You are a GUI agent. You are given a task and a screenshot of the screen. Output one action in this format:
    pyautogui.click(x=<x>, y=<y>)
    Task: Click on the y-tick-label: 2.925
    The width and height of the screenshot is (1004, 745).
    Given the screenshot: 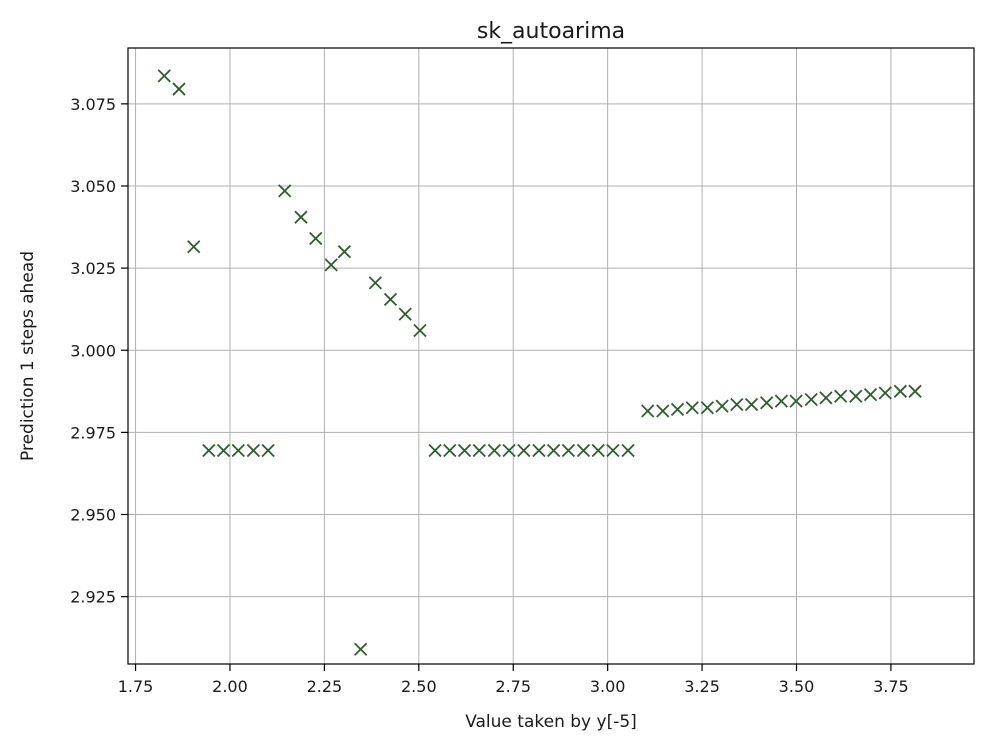 What is the action you would take?
    pyautogui.click(x=93, y=597)
    